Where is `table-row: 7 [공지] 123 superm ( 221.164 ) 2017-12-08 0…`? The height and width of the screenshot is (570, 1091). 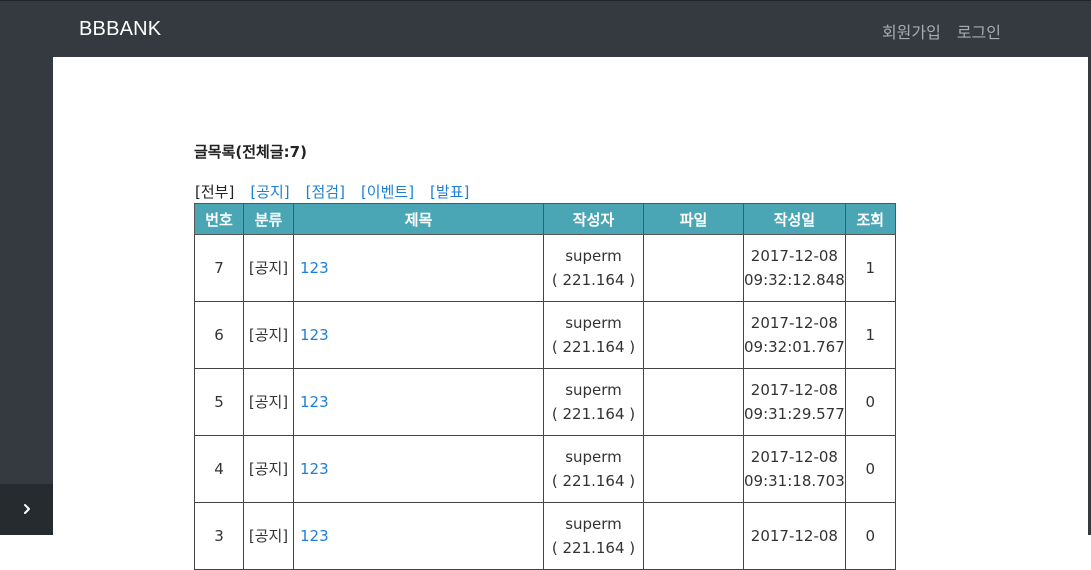 table-row: 7 [공지] 123 superm ( 221.164 ) 2017-12-08 0… is located at coordinates (545, 268).